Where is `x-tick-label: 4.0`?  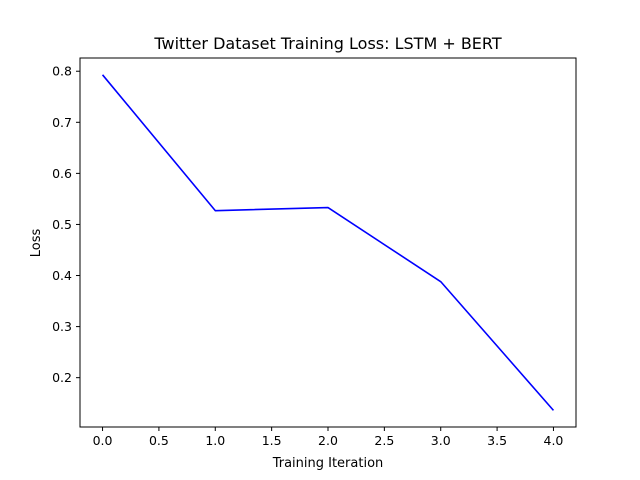 x-tick-label: 4.0 is located at coordinates (554, 440).